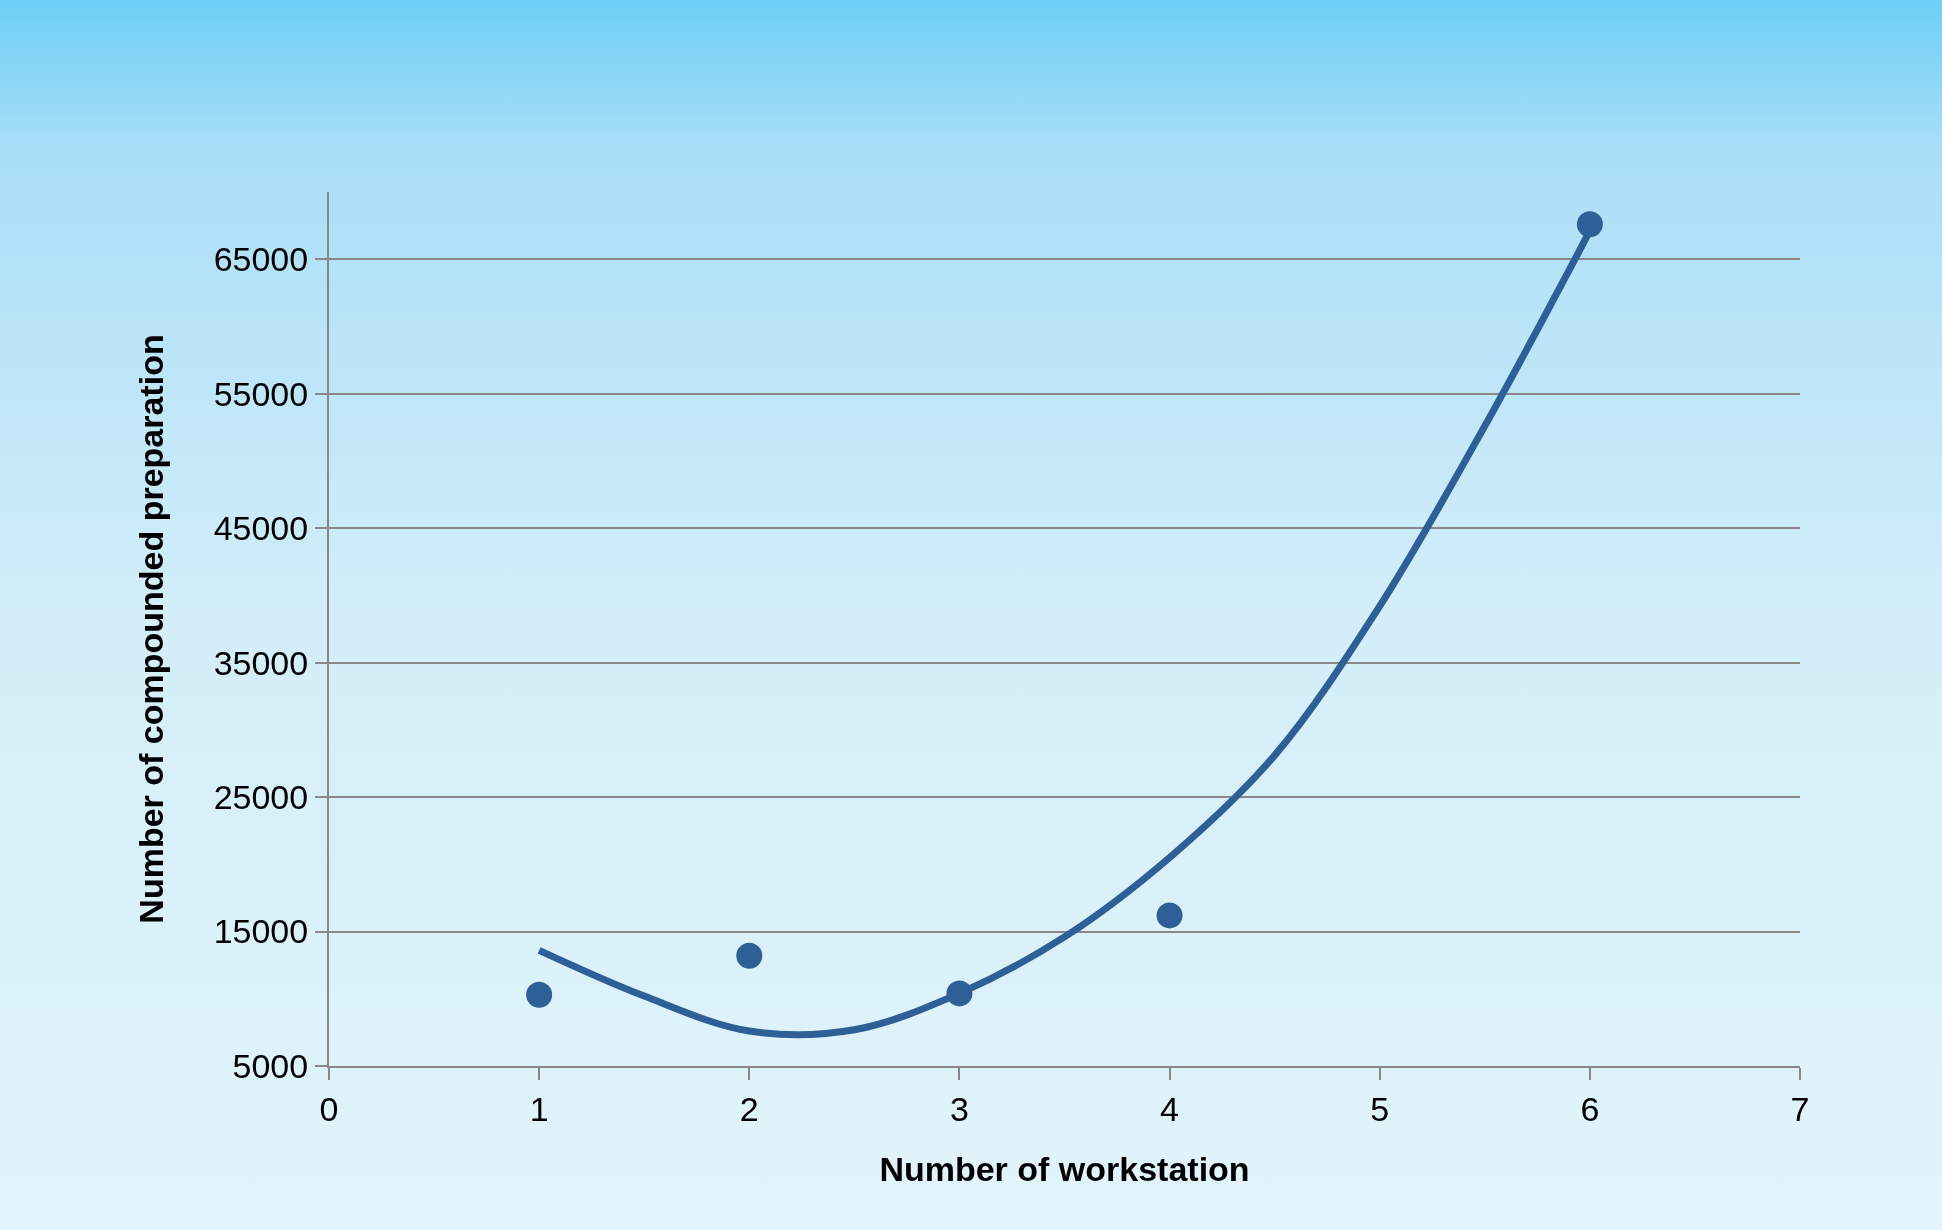 The height and width of the screenshot is (1230, 1942). I want to click on x-axis-title: Number of workstation, so click(1064, 1168).